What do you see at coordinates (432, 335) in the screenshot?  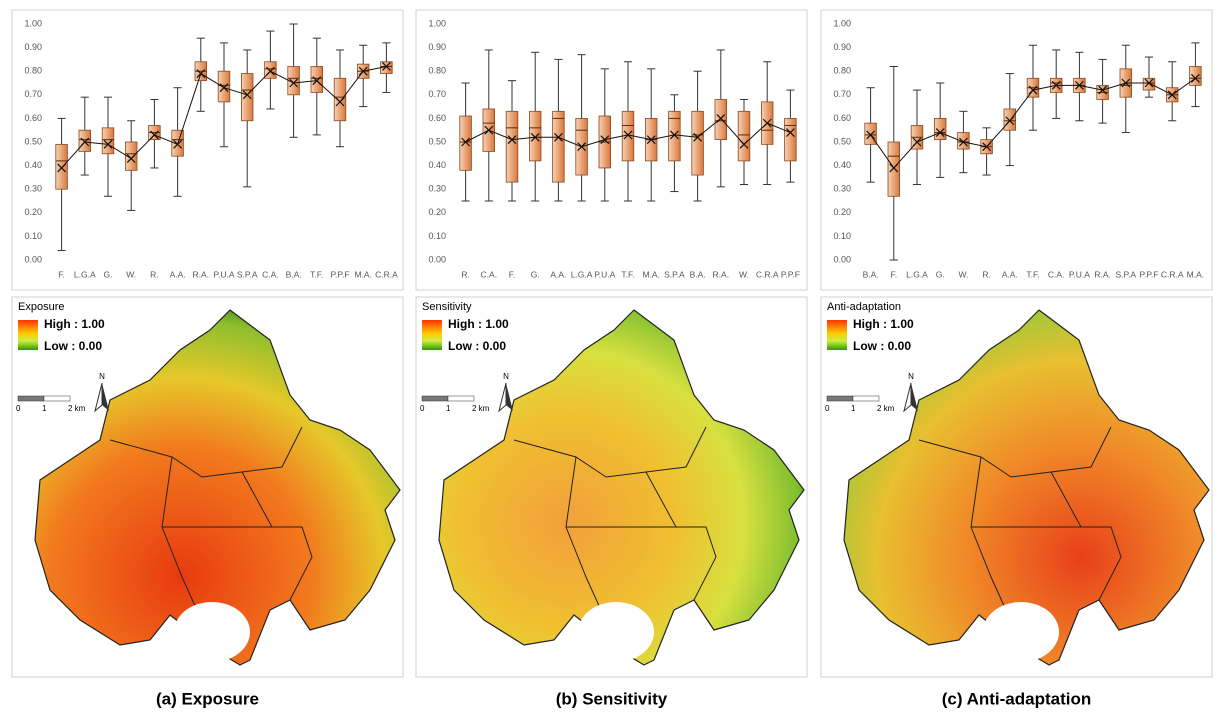 I see `legend-ramp` at bounding box center [432, 335].